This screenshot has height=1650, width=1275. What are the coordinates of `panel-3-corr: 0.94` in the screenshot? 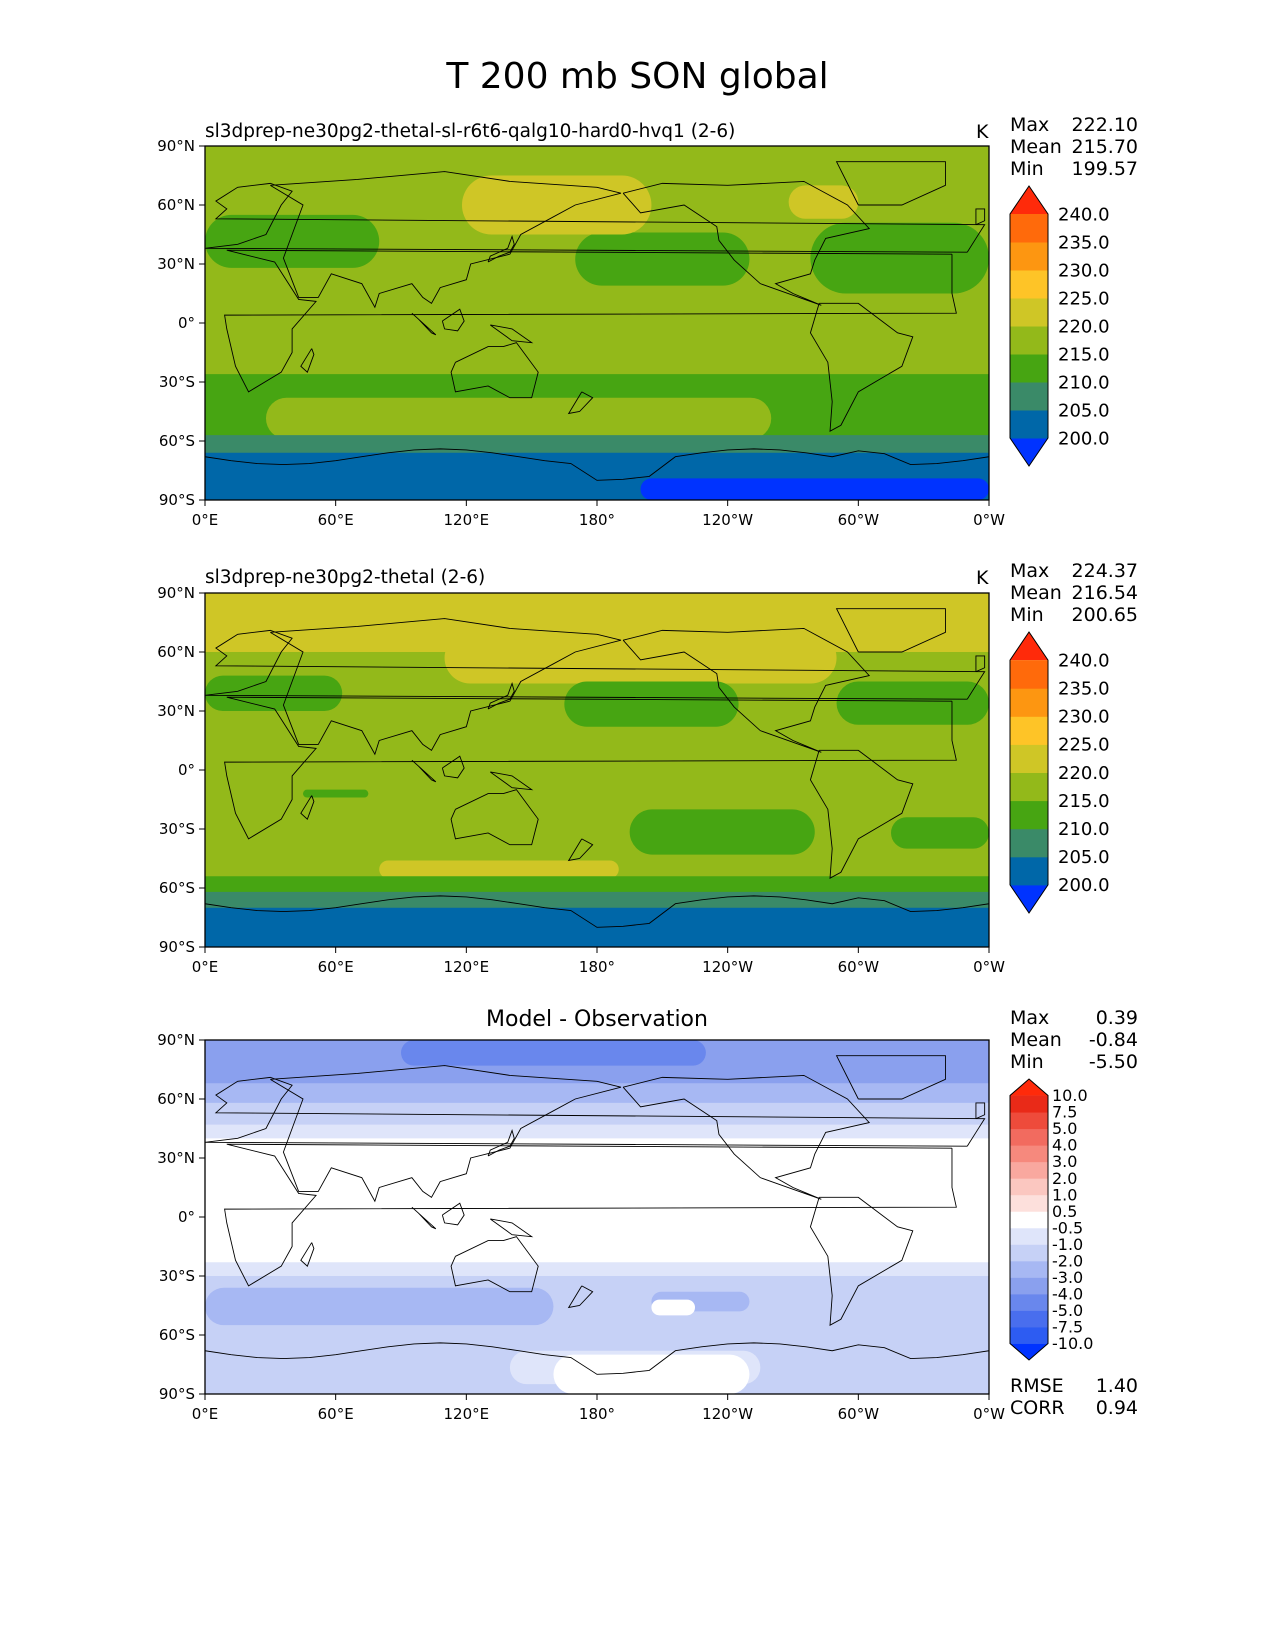 It's located at (1116, 1408).